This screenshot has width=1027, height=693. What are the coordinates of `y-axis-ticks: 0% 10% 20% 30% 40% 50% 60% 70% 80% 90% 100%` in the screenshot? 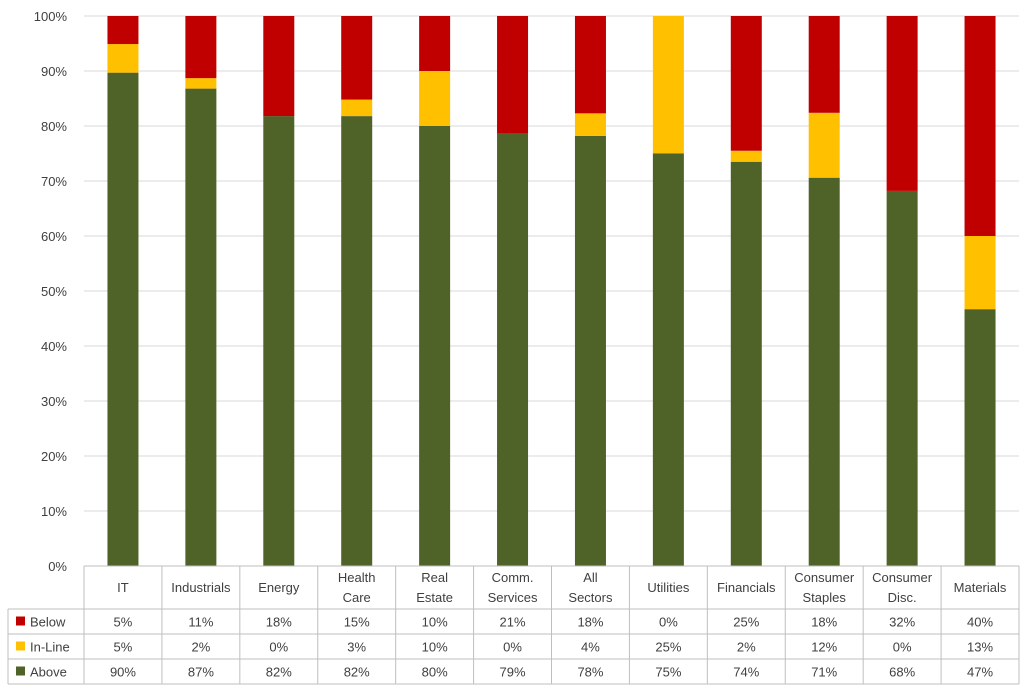 It's located at (51, 291).